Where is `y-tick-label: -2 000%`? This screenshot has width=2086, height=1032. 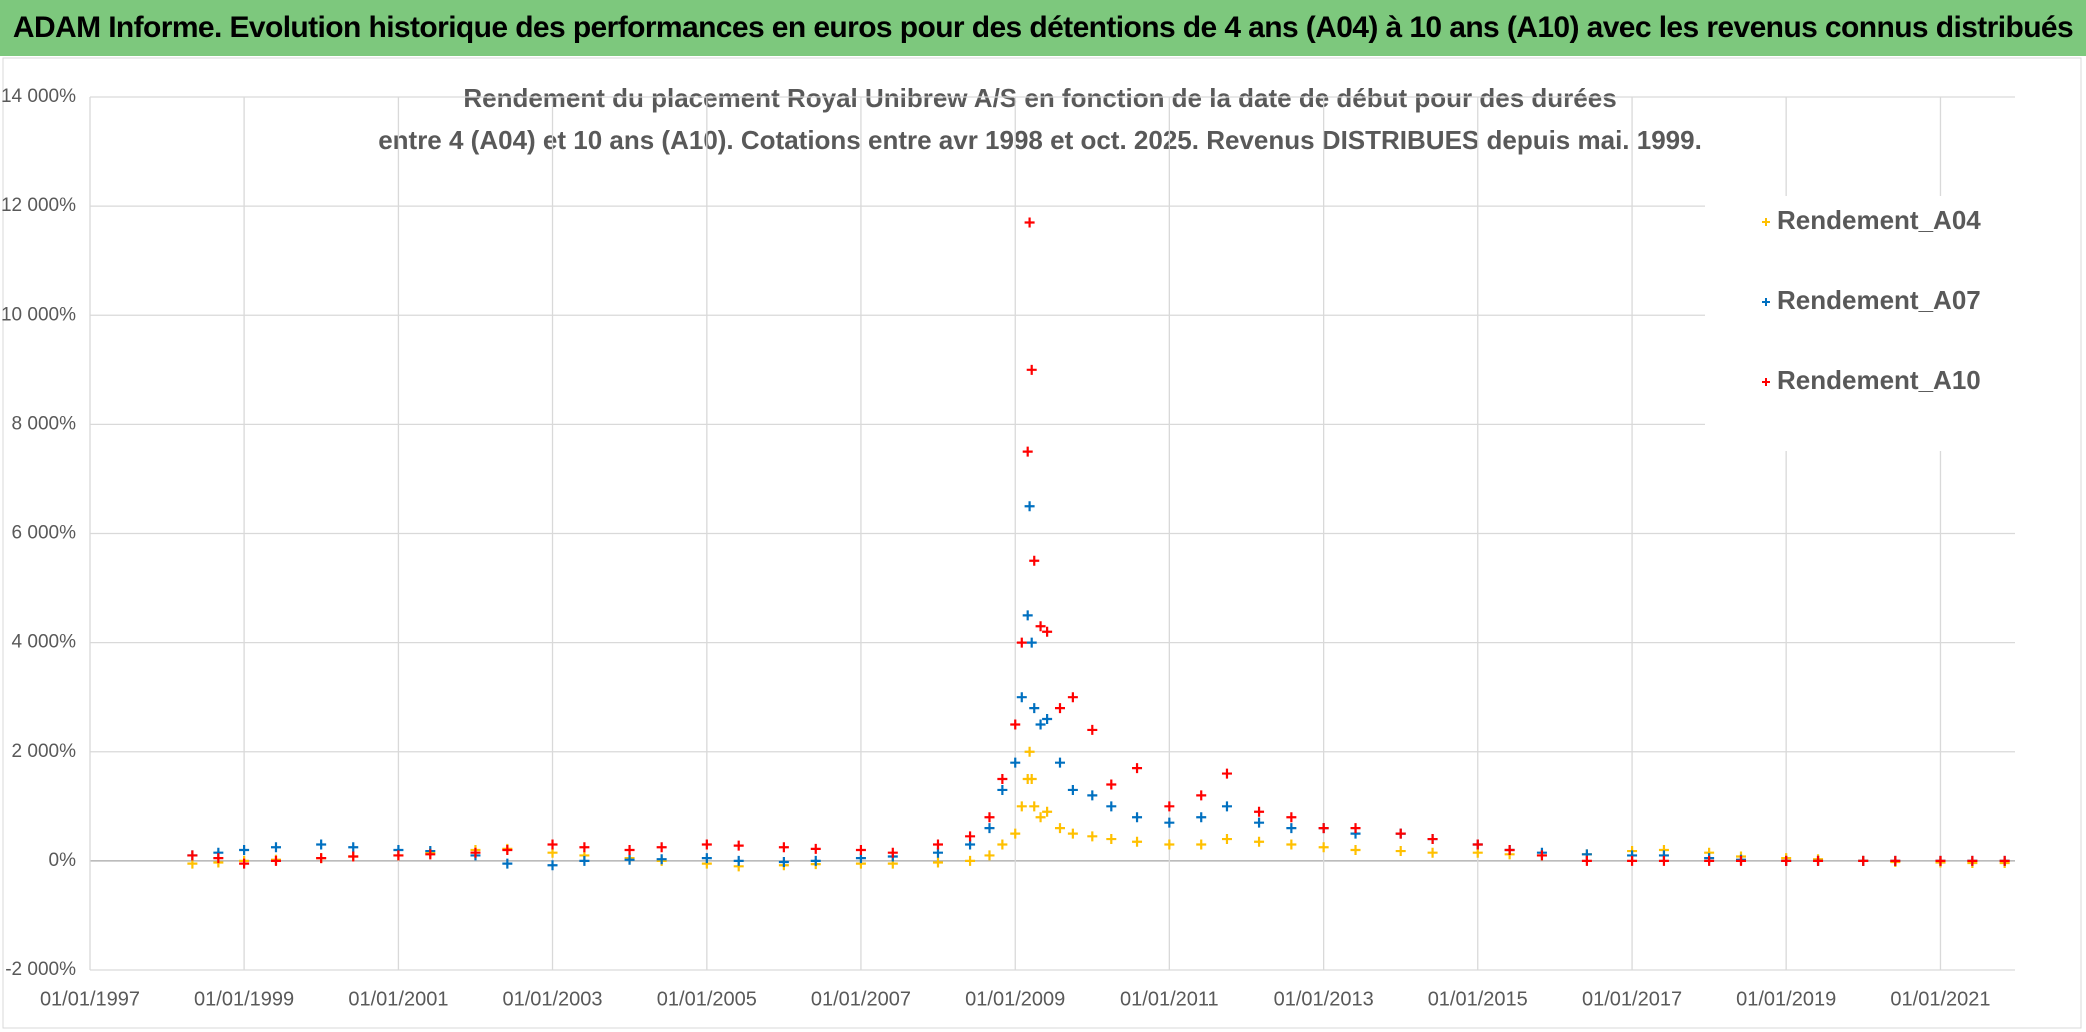 y-tick-label: -2 000% is located at coordinates (40, 969).